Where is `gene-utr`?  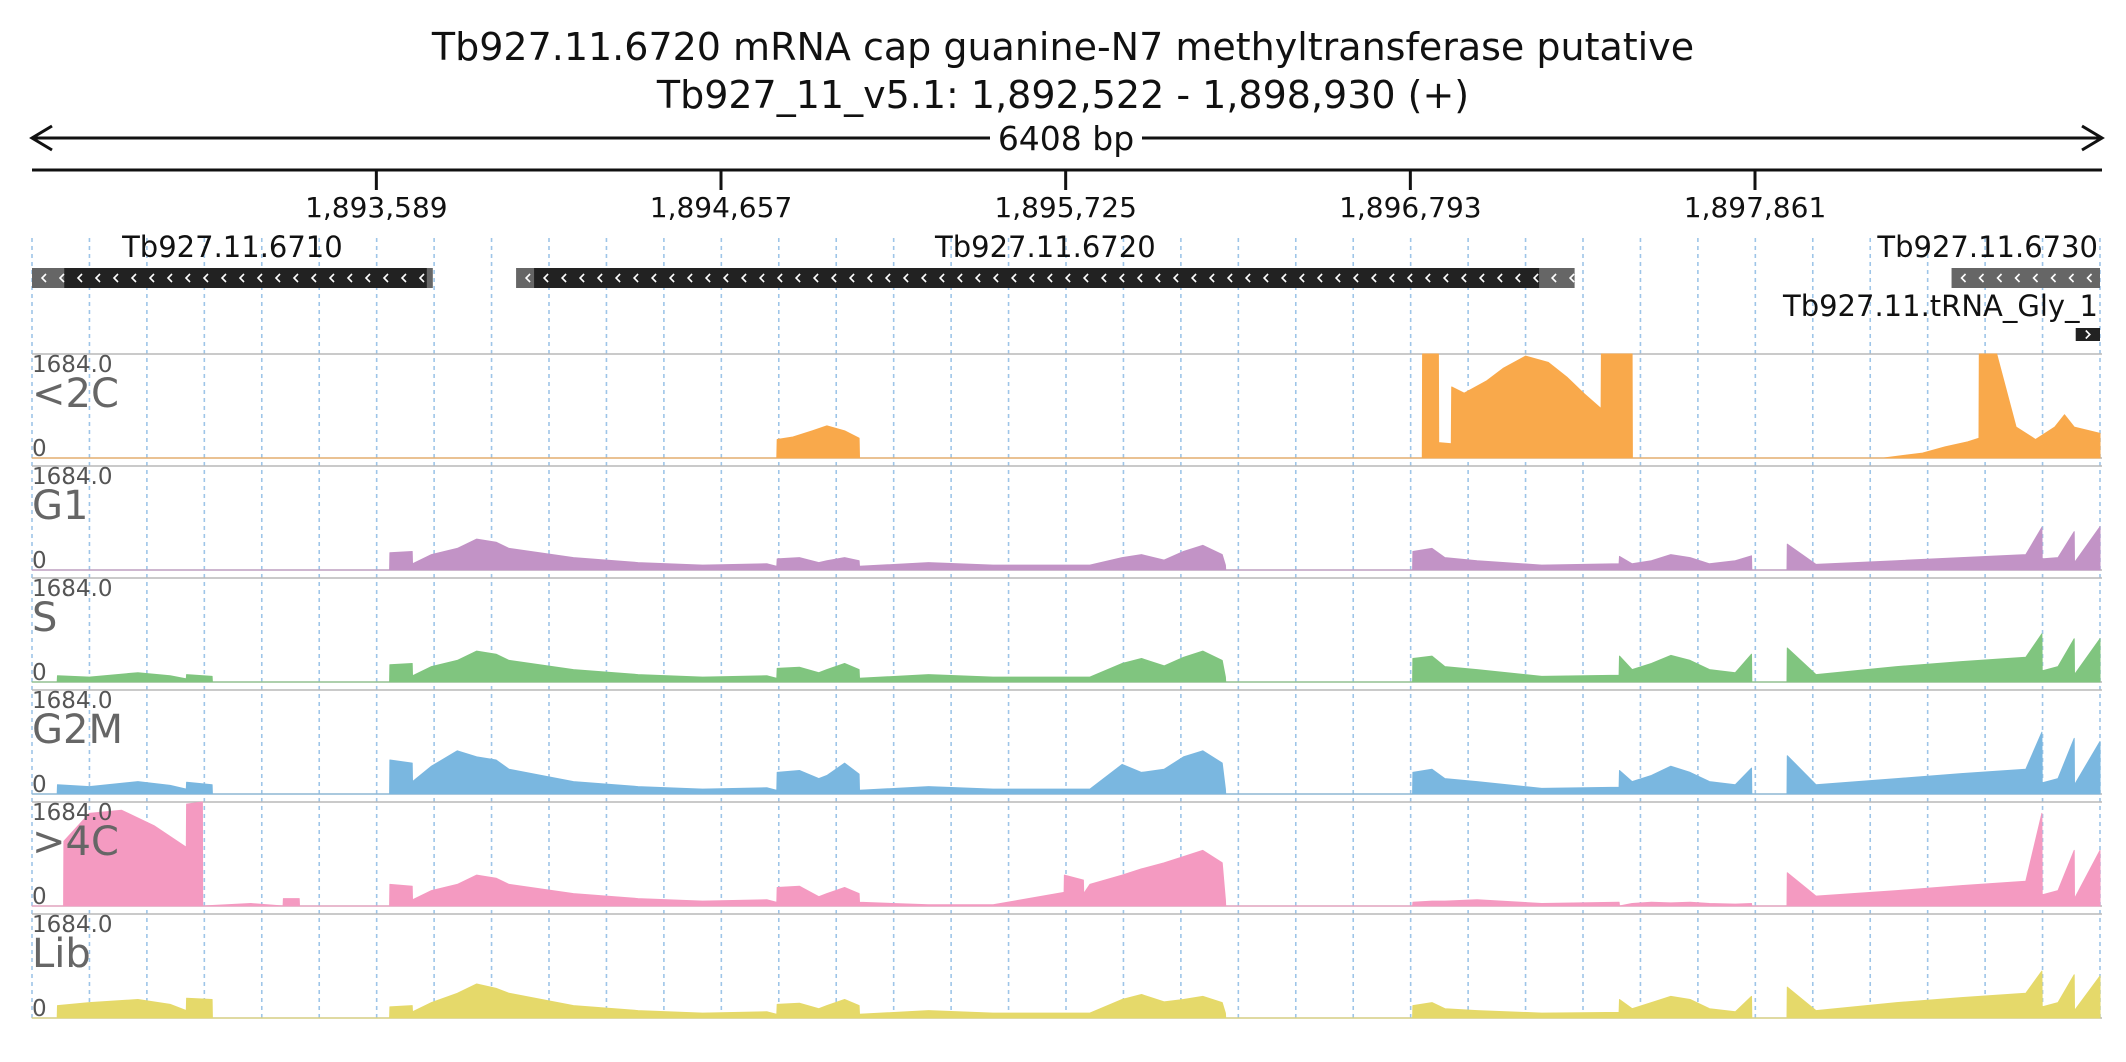 gene-utr is located at coordinates (2025, 278).